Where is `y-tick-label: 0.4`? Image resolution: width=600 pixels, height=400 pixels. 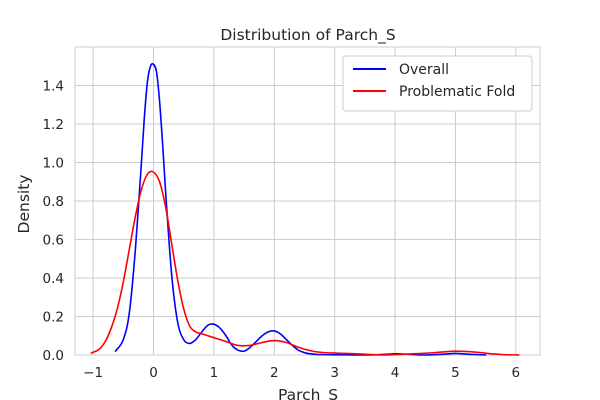
y-tick-label: 0.4 is located at coordinates (53, 279).